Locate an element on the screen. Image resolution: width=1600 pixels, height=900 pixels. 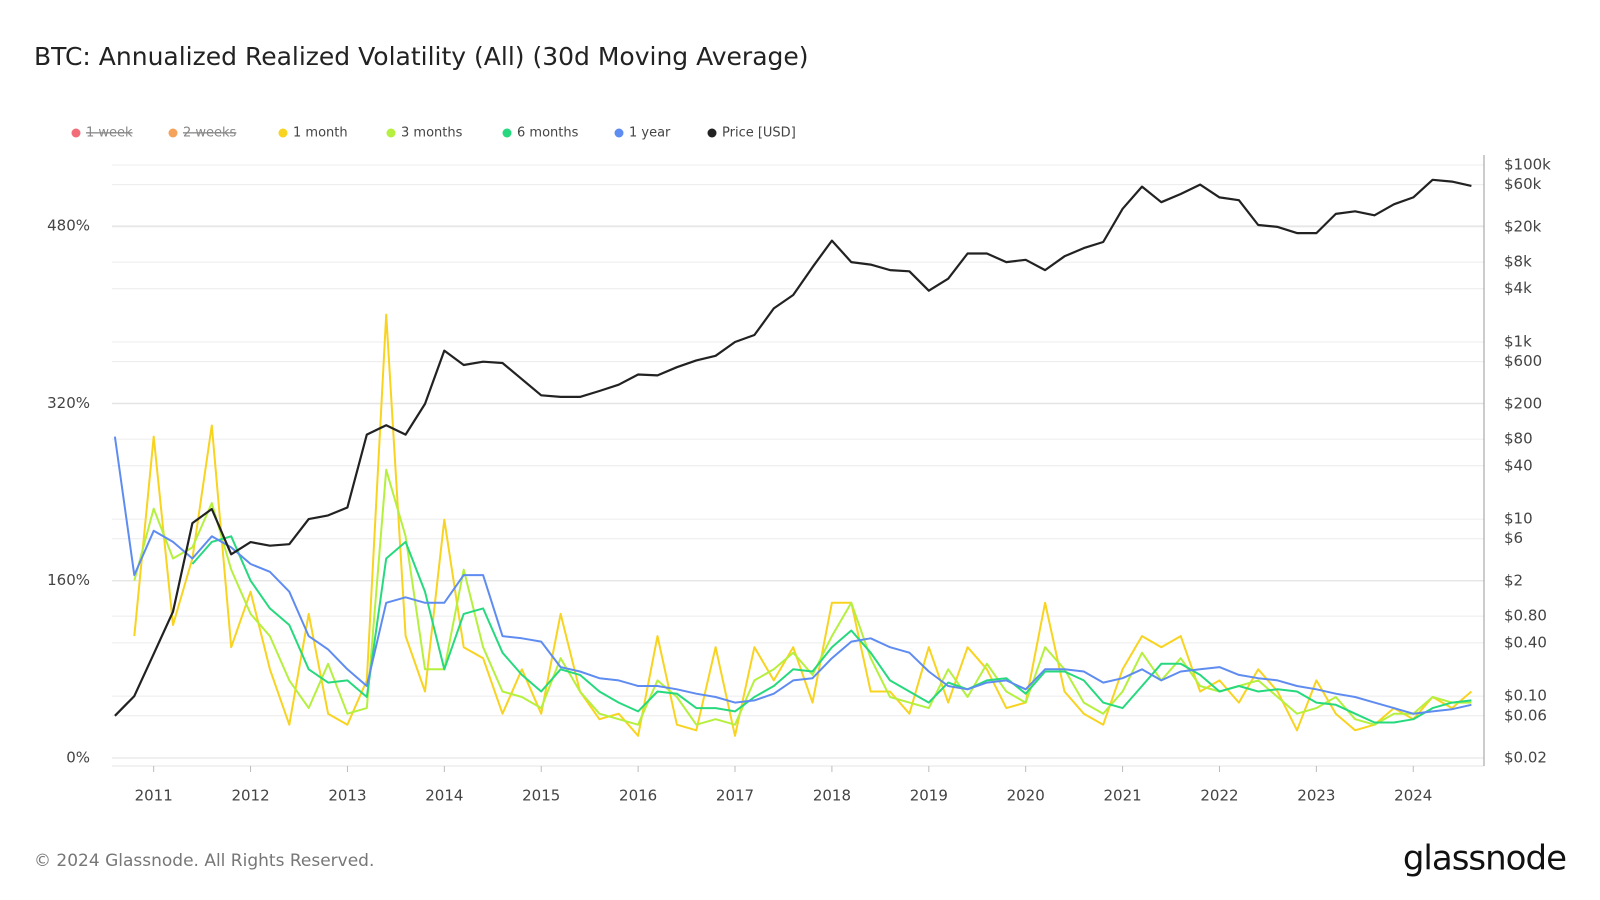
y-tick-label: 480% is located at coordinates (68, 225).